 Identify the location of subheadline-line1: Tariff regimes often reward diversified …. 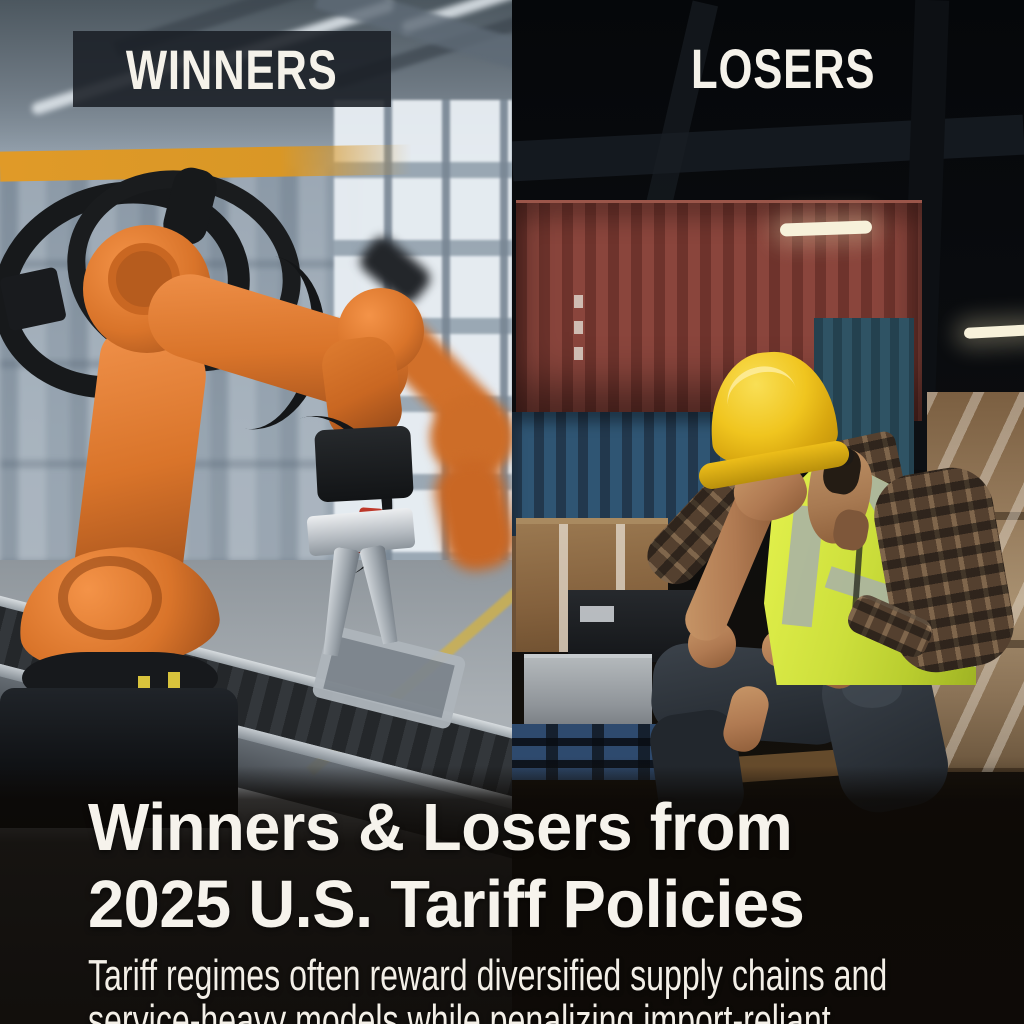
(556, 976).